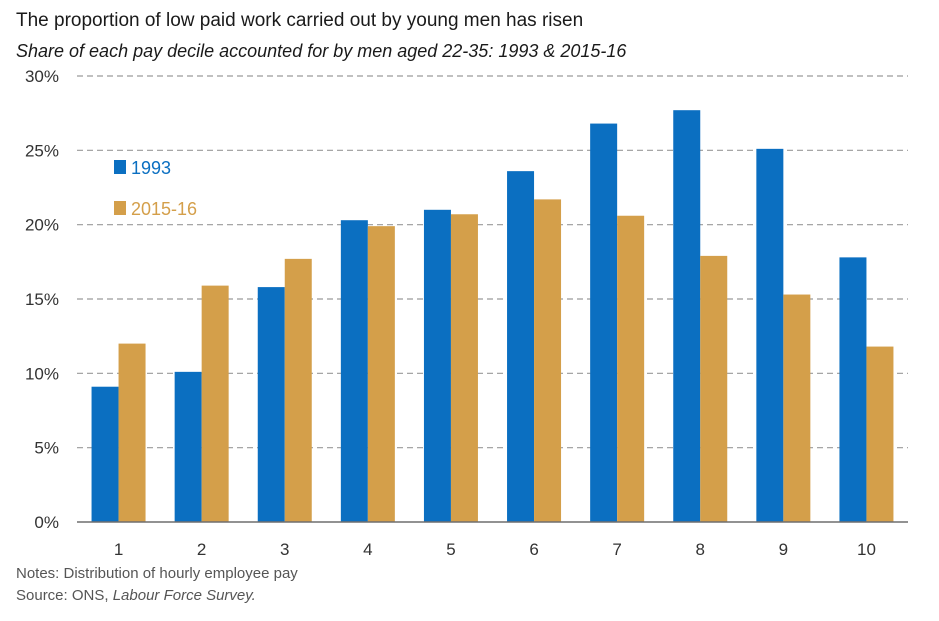 The width and height of the screenshot is (939, 621). Describe the element at coordinates (42, 76) in the screenshot. I see `y-tick-label: 30%` at that location.